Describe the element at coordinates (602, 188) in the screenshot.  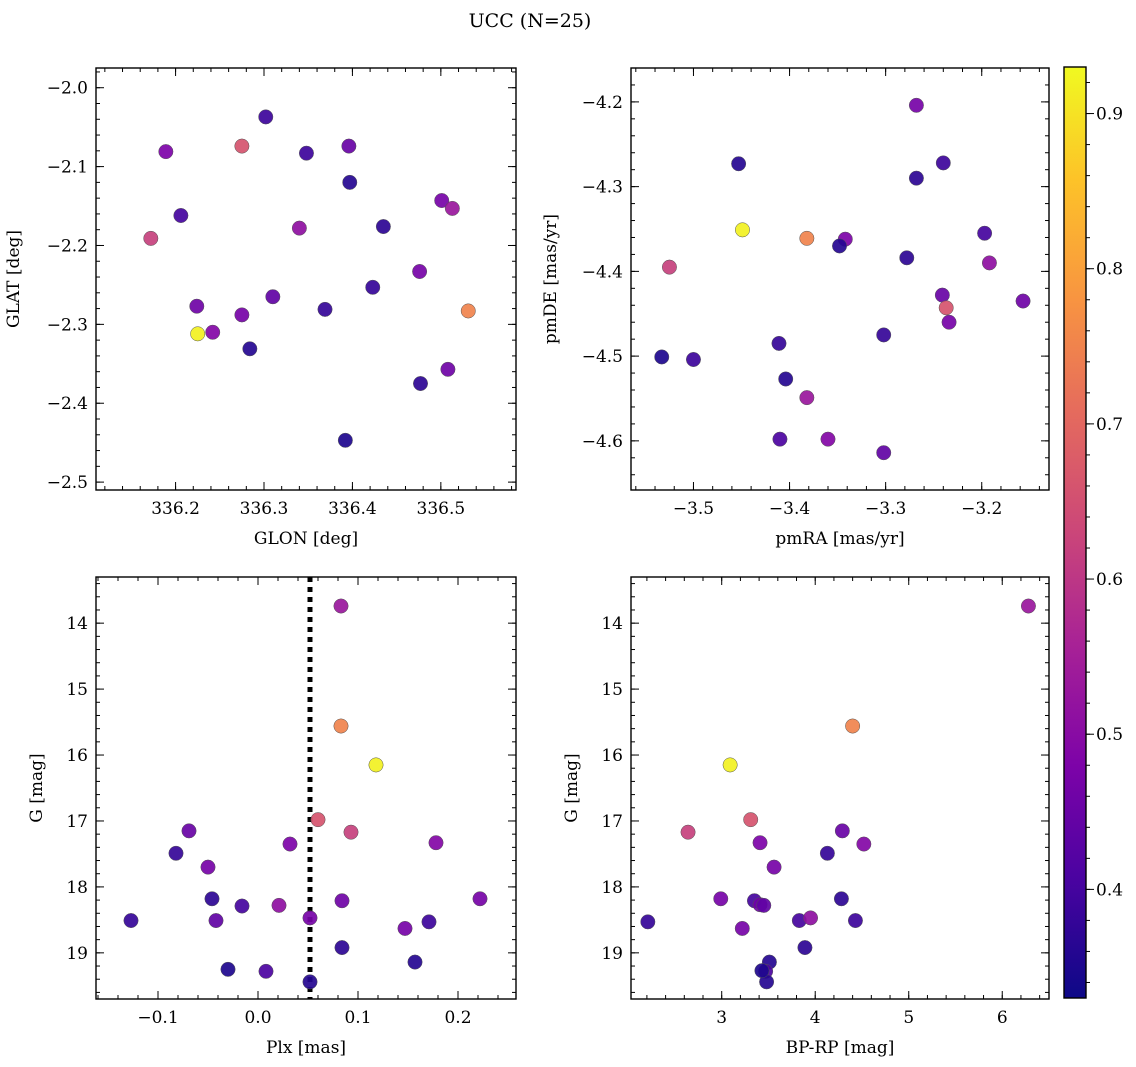
I see `y-tick-label: −4.3` at that location.